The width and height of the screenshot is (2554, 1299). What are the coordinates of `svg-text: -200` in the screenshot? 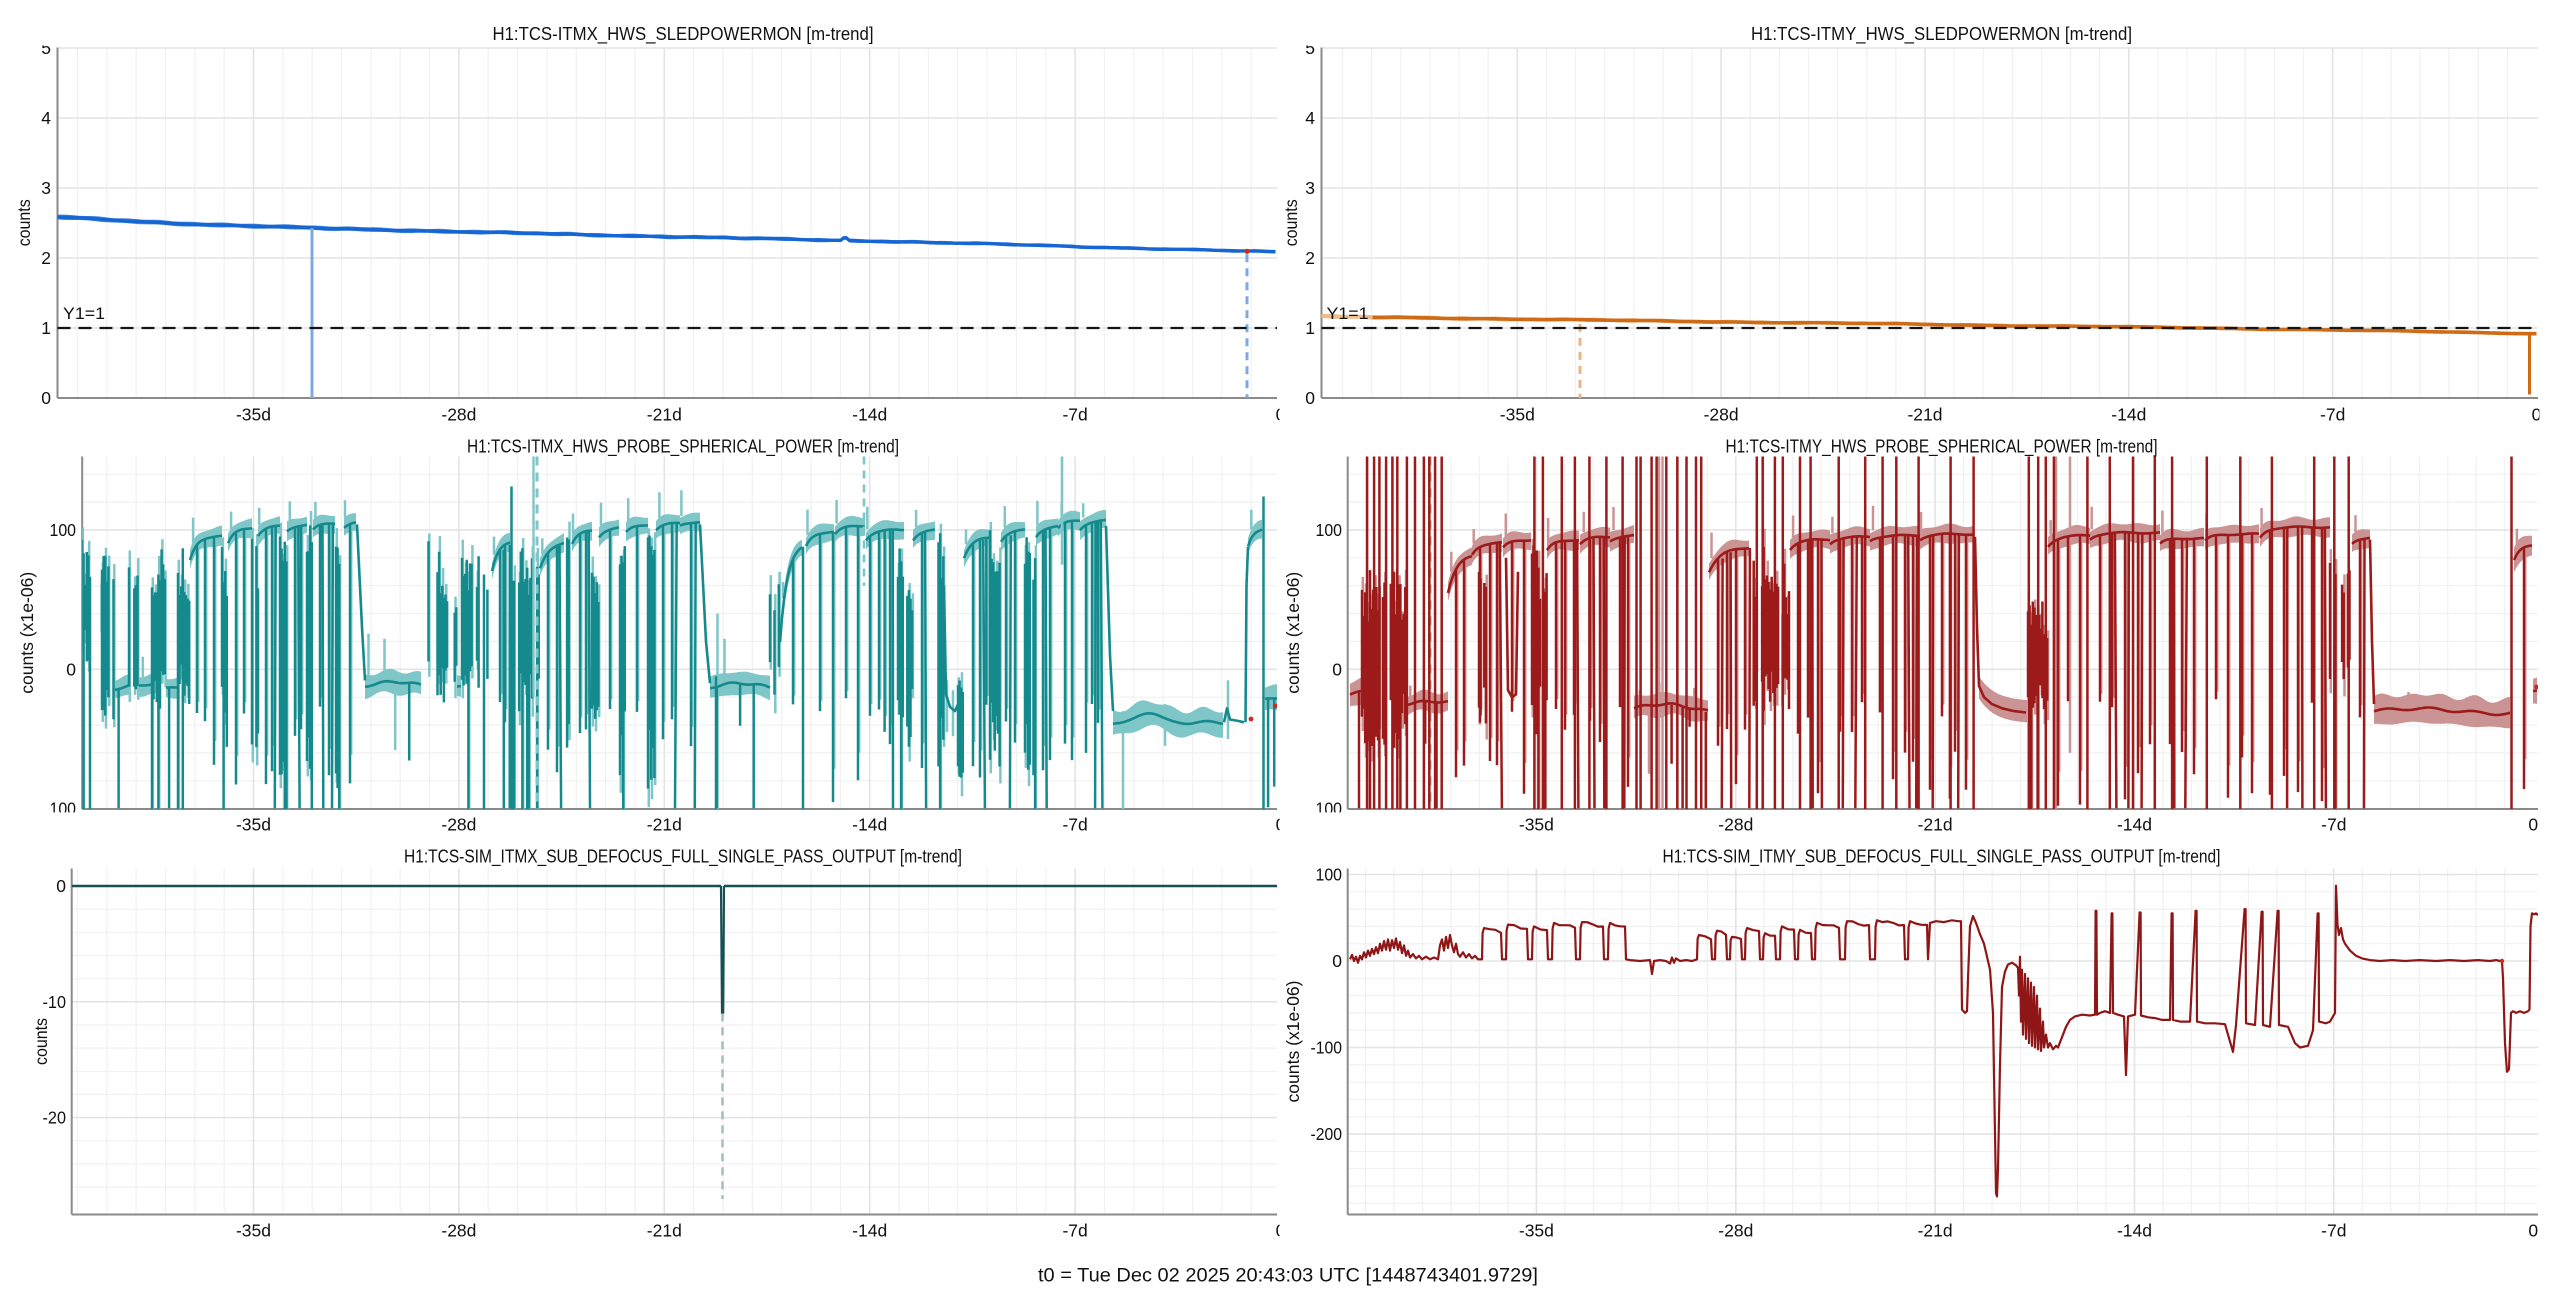 It's located at (1327, 1134).